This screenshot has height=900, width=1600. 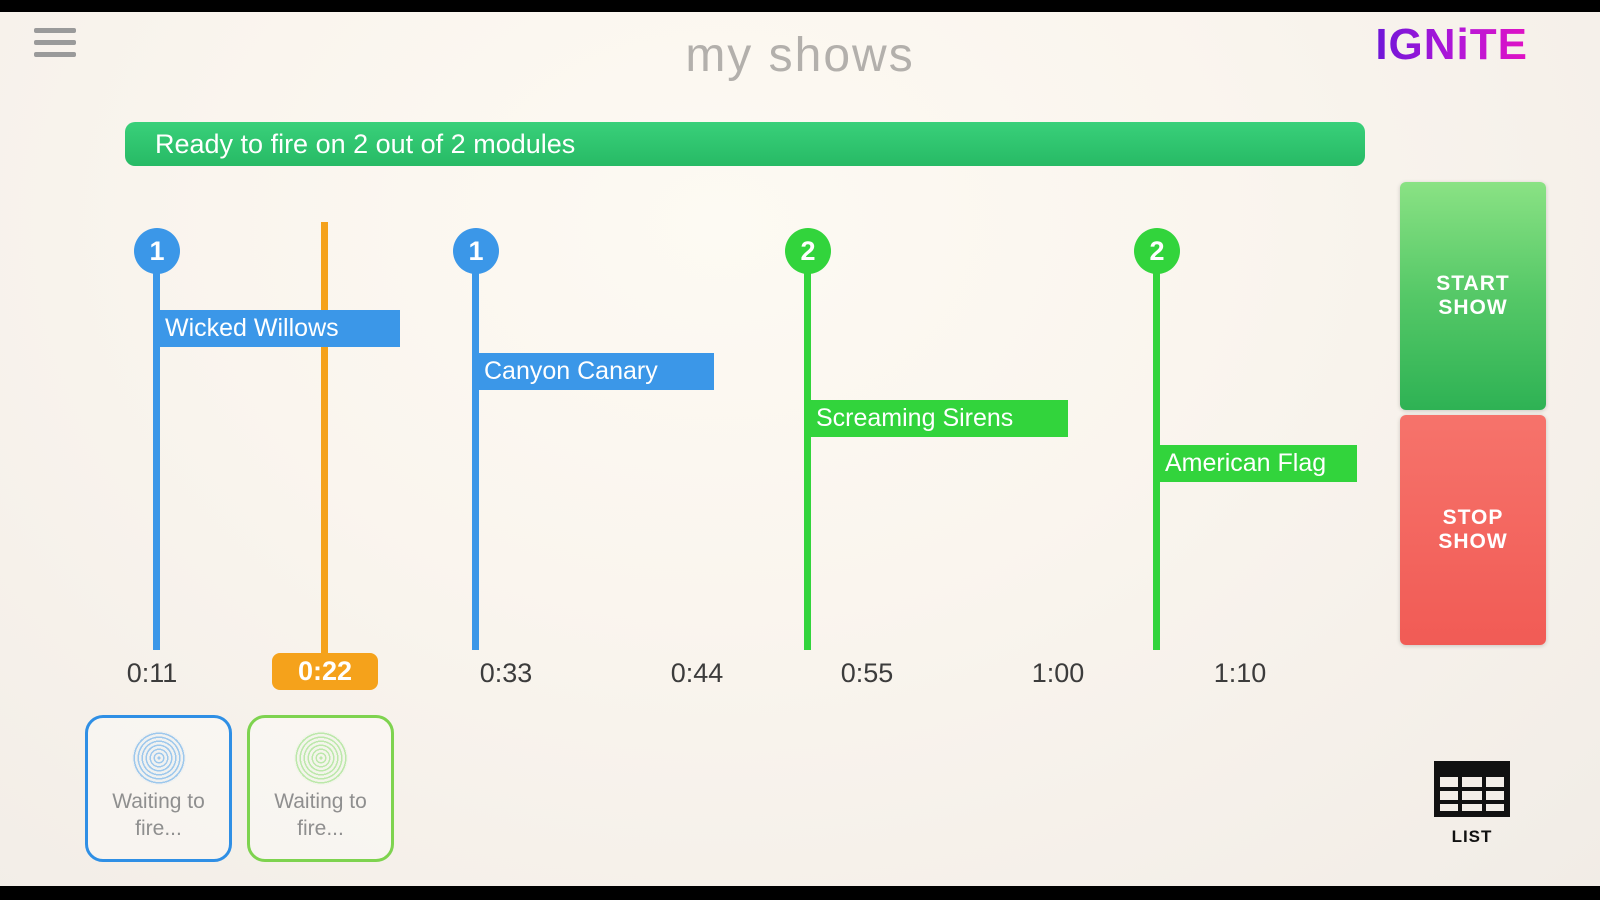 What do you see at coordinates (325, 671) in the screenshot?
I see `playhead-time-badge: 0:22` at bounding box center [325, 671].